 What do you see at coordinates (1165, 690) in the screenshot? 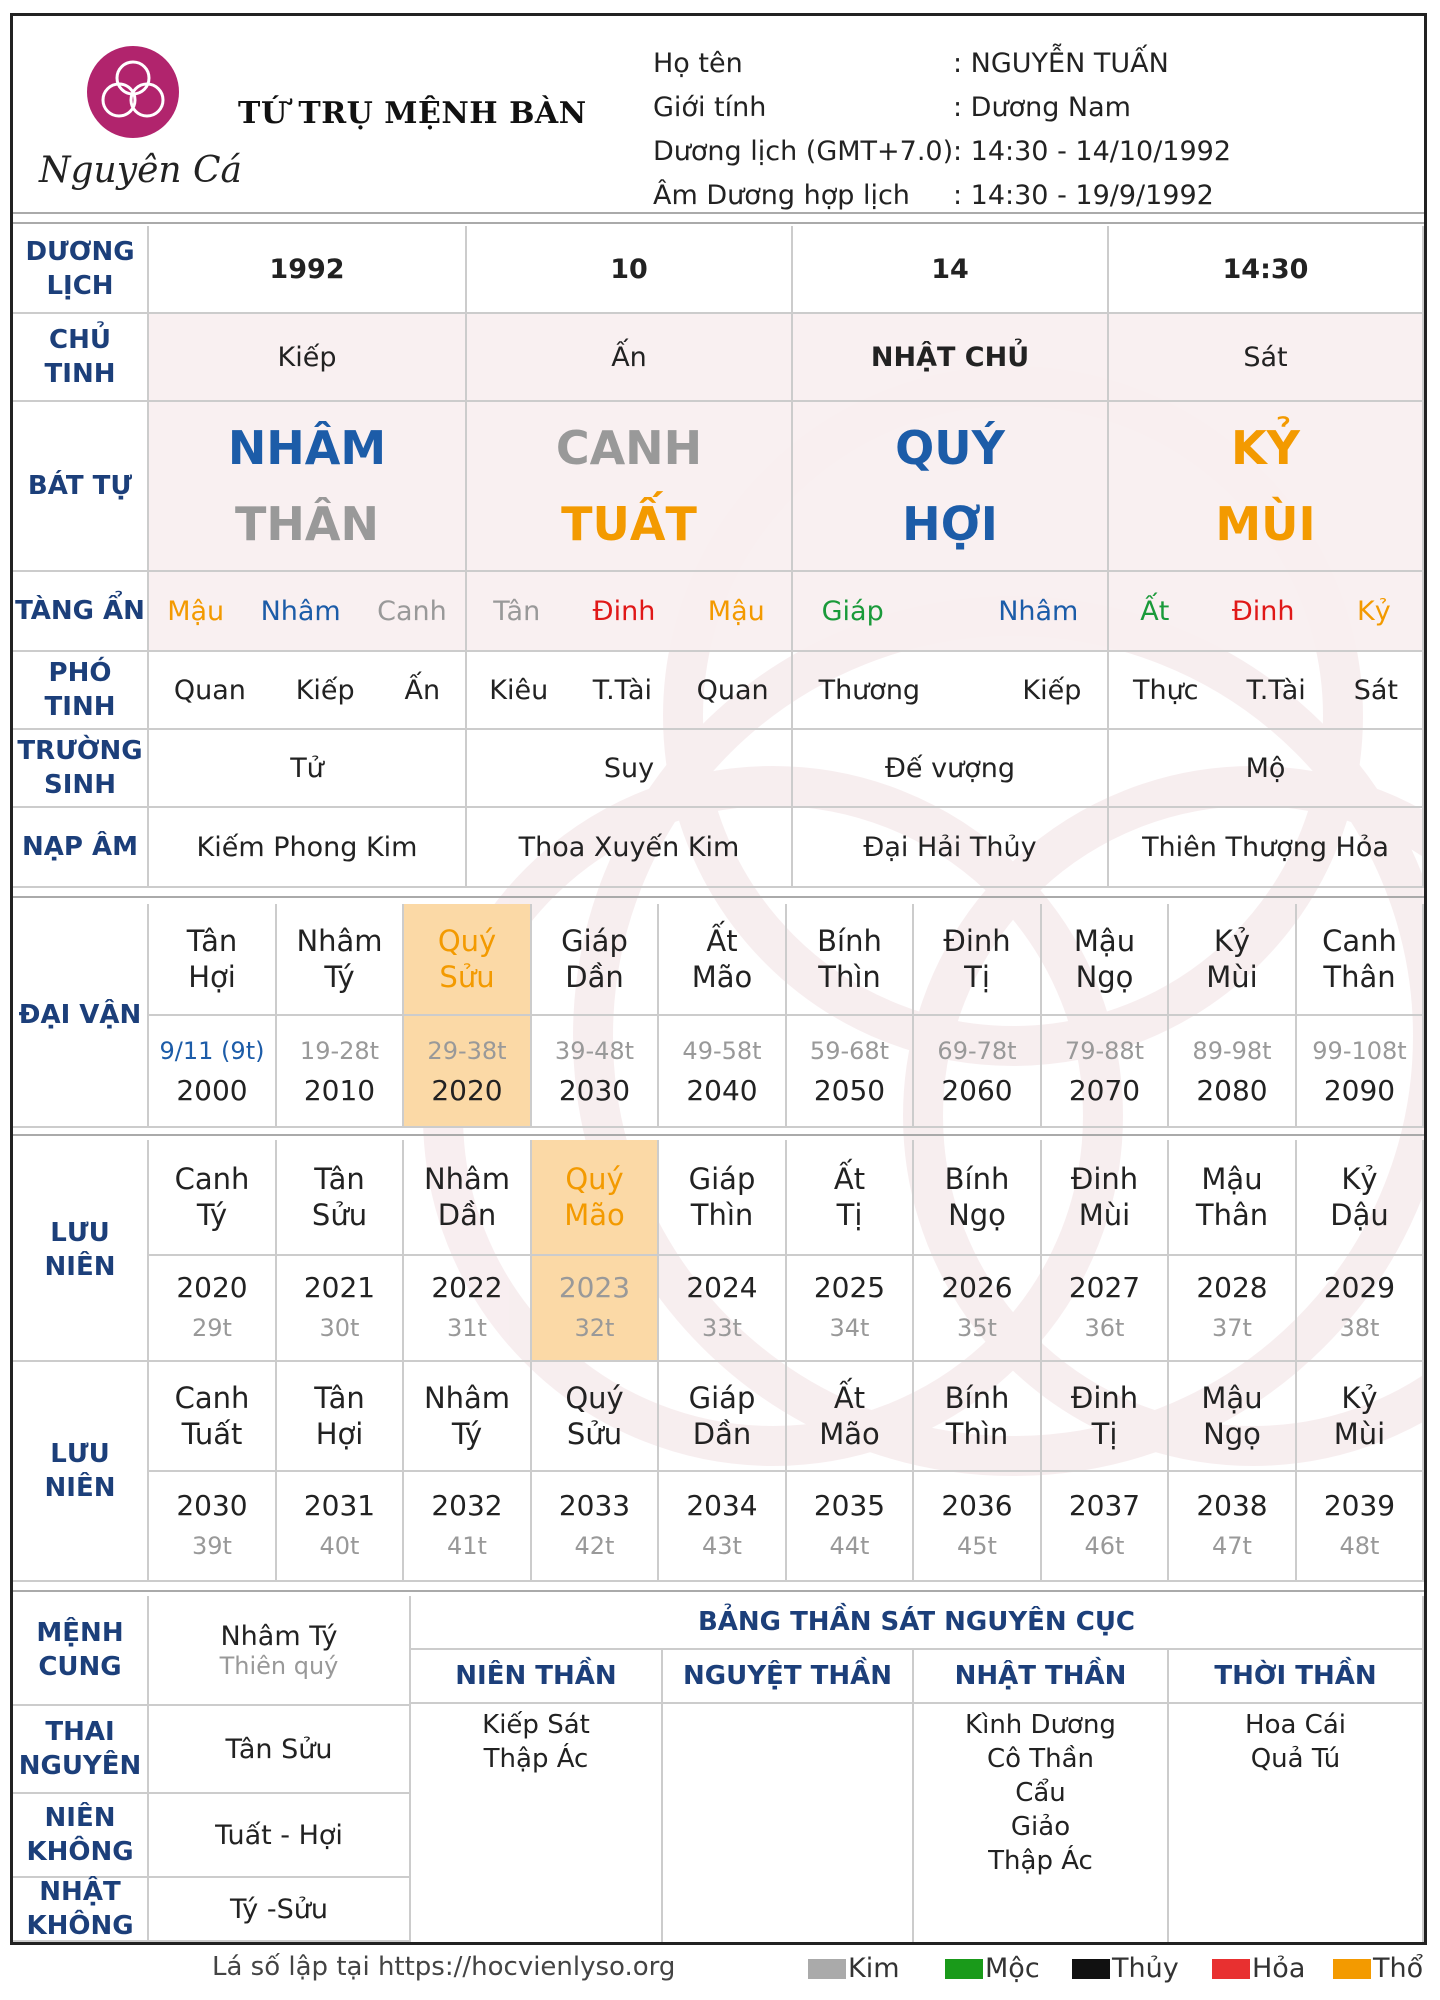
I see `pho-tinh-item: Thực` at bounding box center [1165, 690].